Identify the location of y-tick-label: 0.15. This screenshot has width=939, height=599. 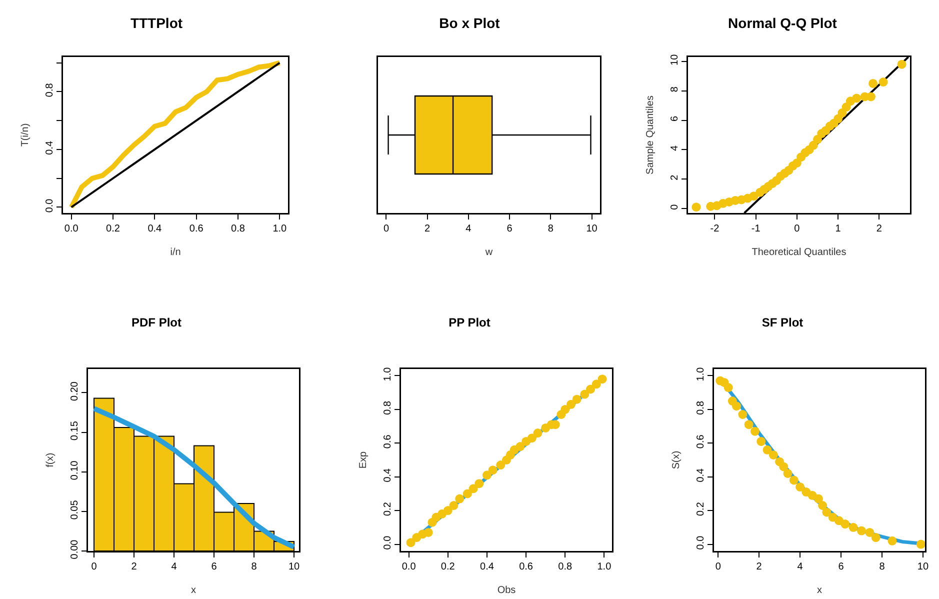
(75, 430).